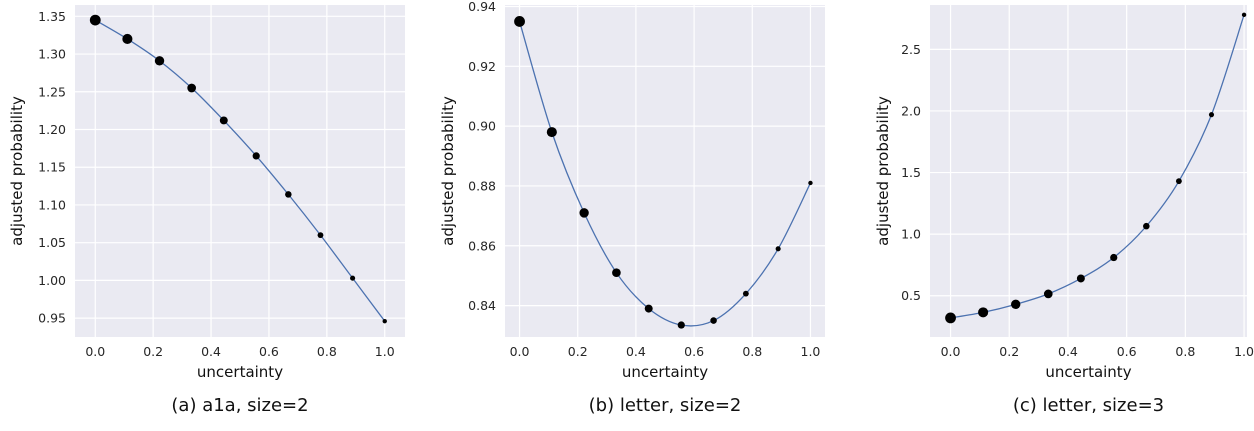 The height and width of the screenshot is (431, 1254). What do you see at coordinates (665, 405) in the screenshot?
I see `subfigure-caption: (b) letter, size=2` at bounding box center [665, 405].